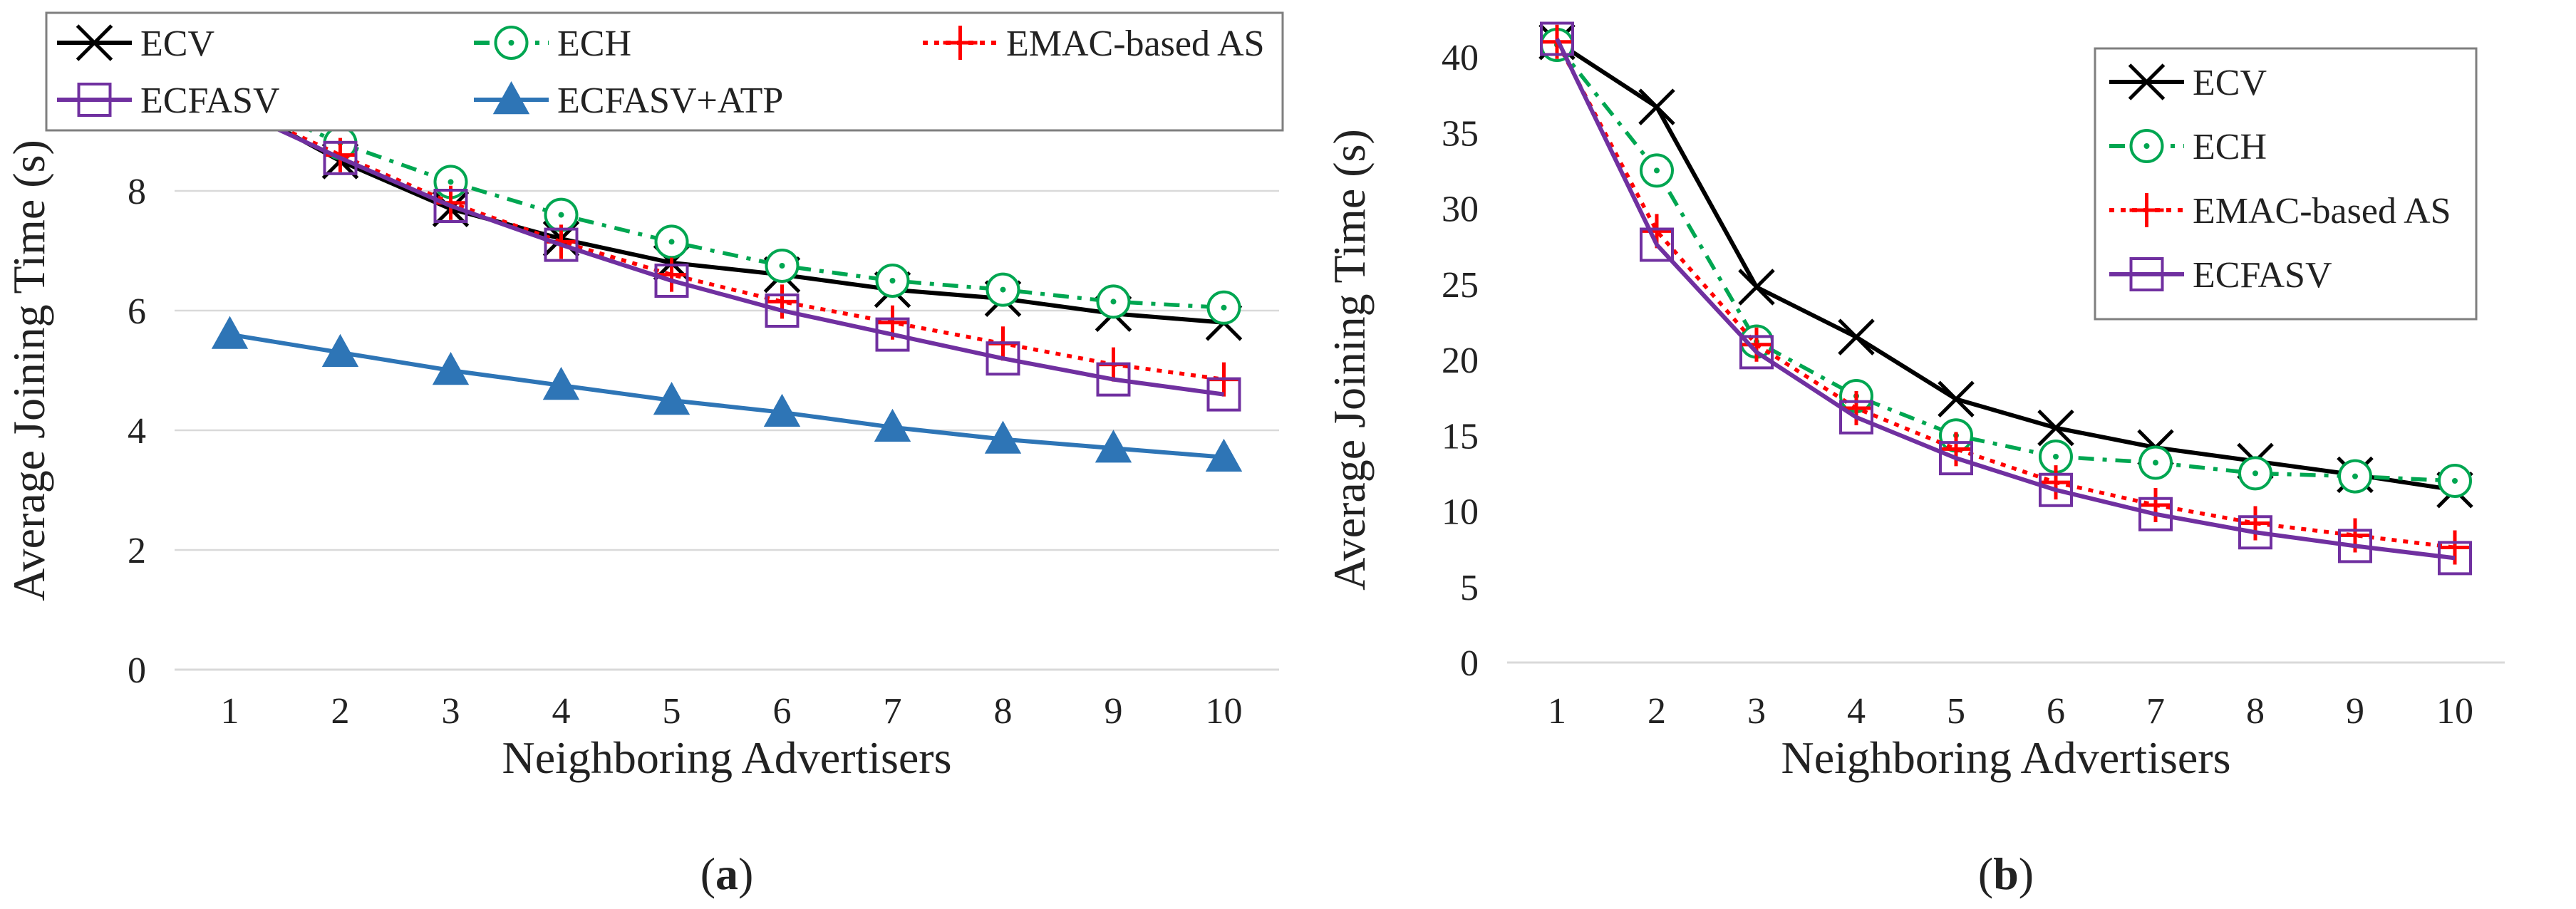  What do you see at coordinates (727, 873) in the screenshot?
I see `panel-label-letter: a` at bounding box center [727, 873].